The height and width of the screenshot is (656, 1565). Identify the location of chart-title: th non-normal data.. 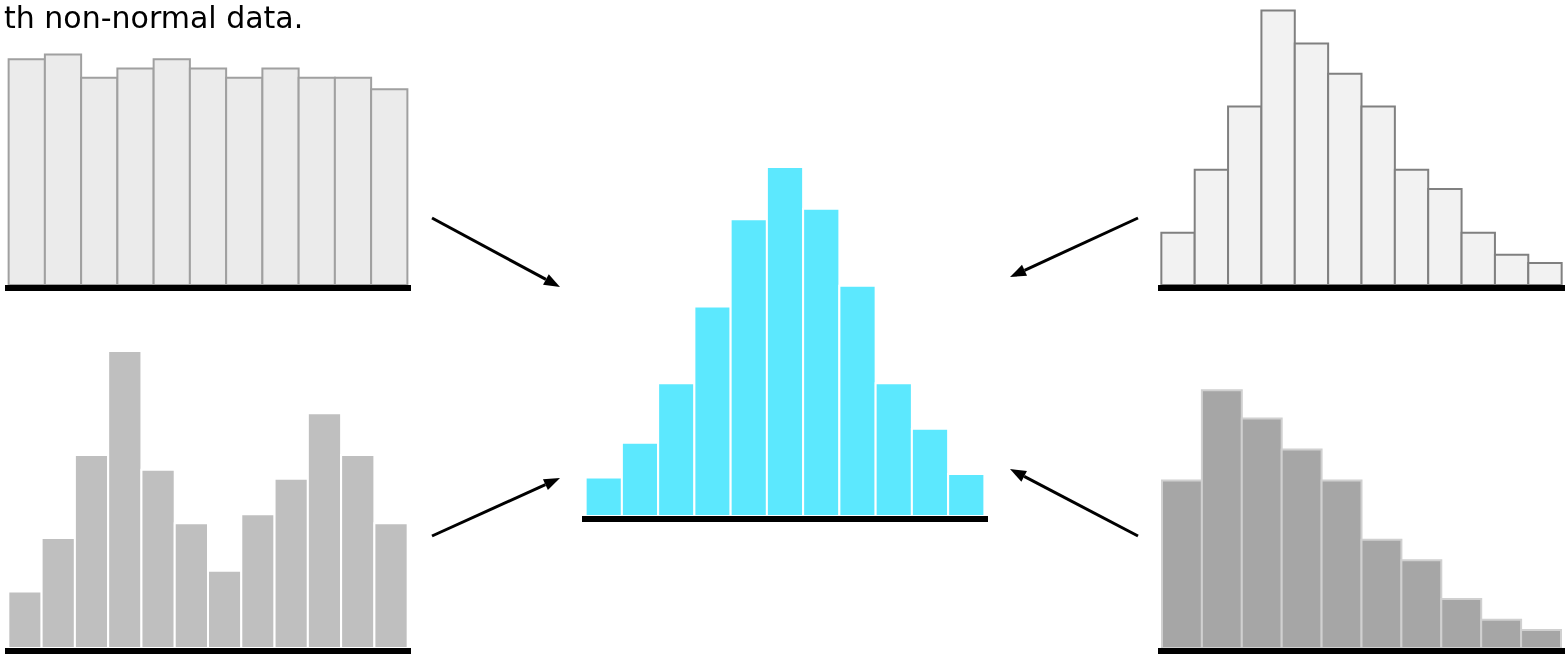
(154, 17).